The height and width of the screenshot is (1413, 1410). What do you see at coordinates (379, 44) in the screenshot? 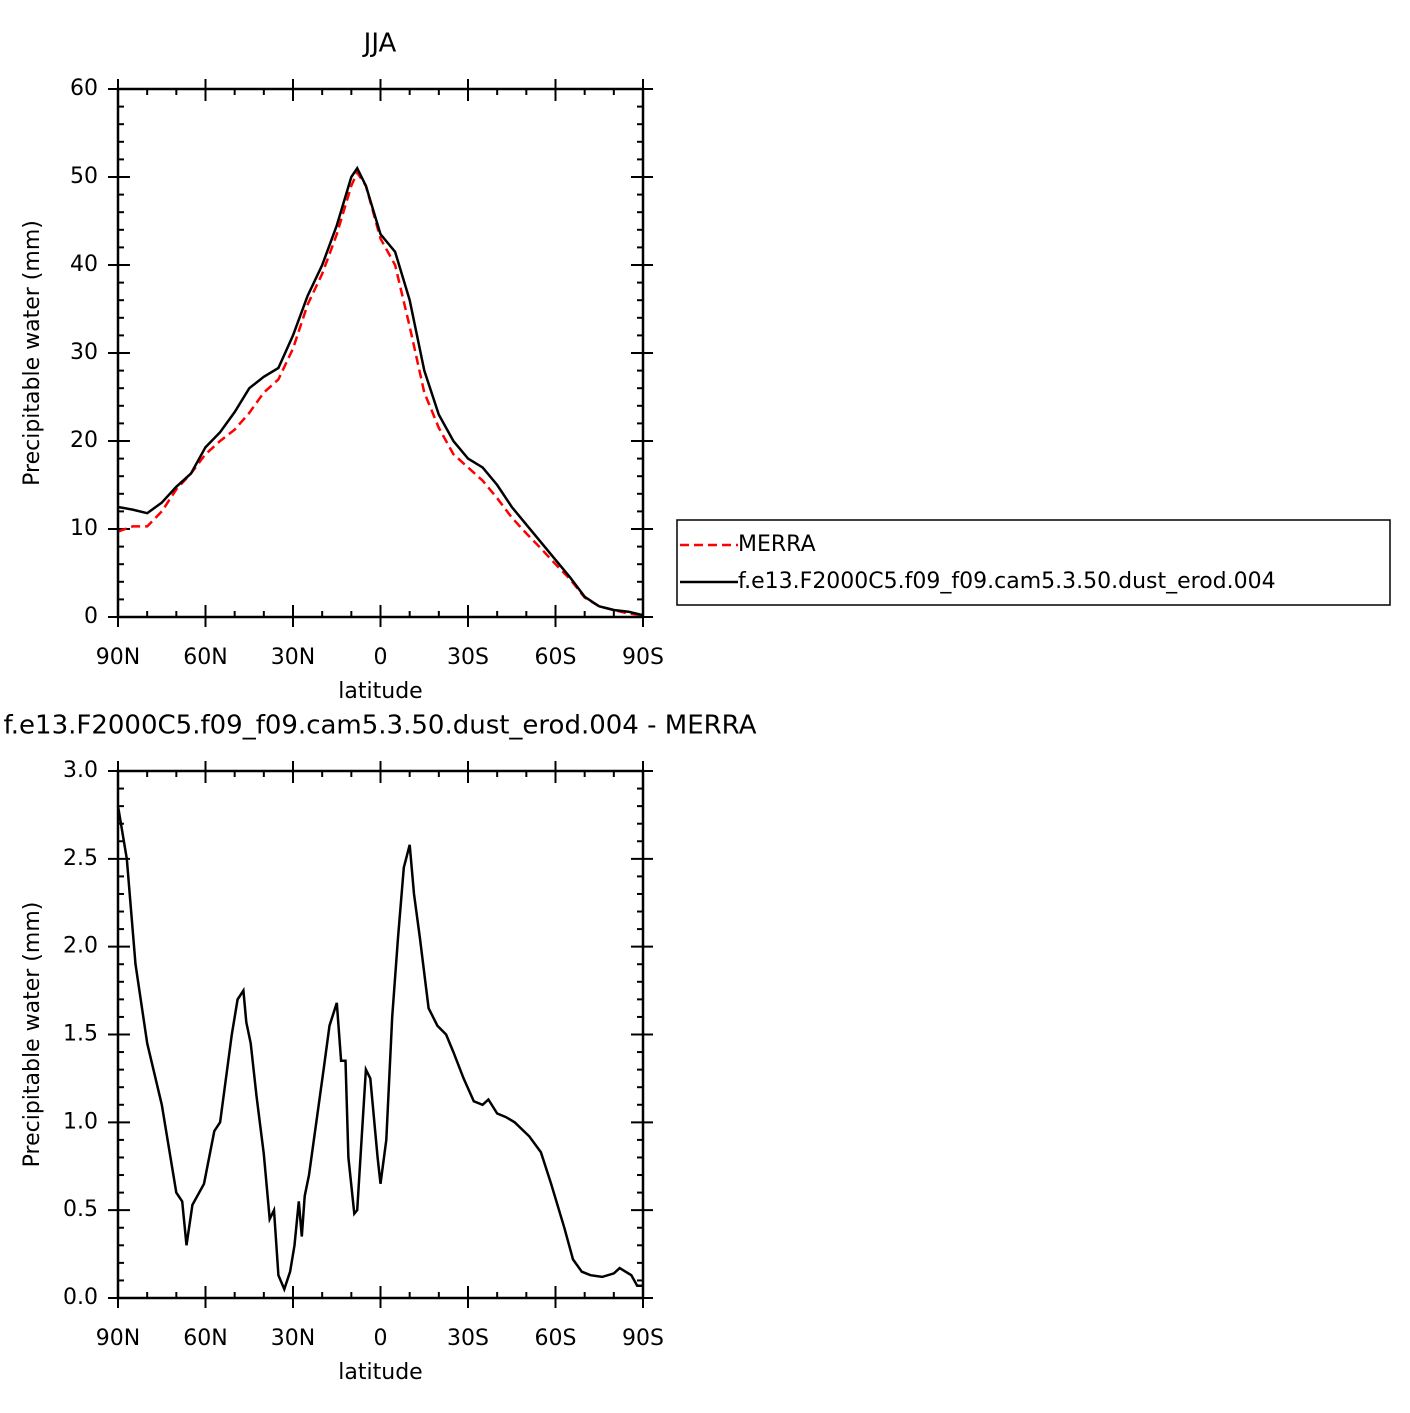
I see `chart-title: JJA` at bounding box center [379, 44].